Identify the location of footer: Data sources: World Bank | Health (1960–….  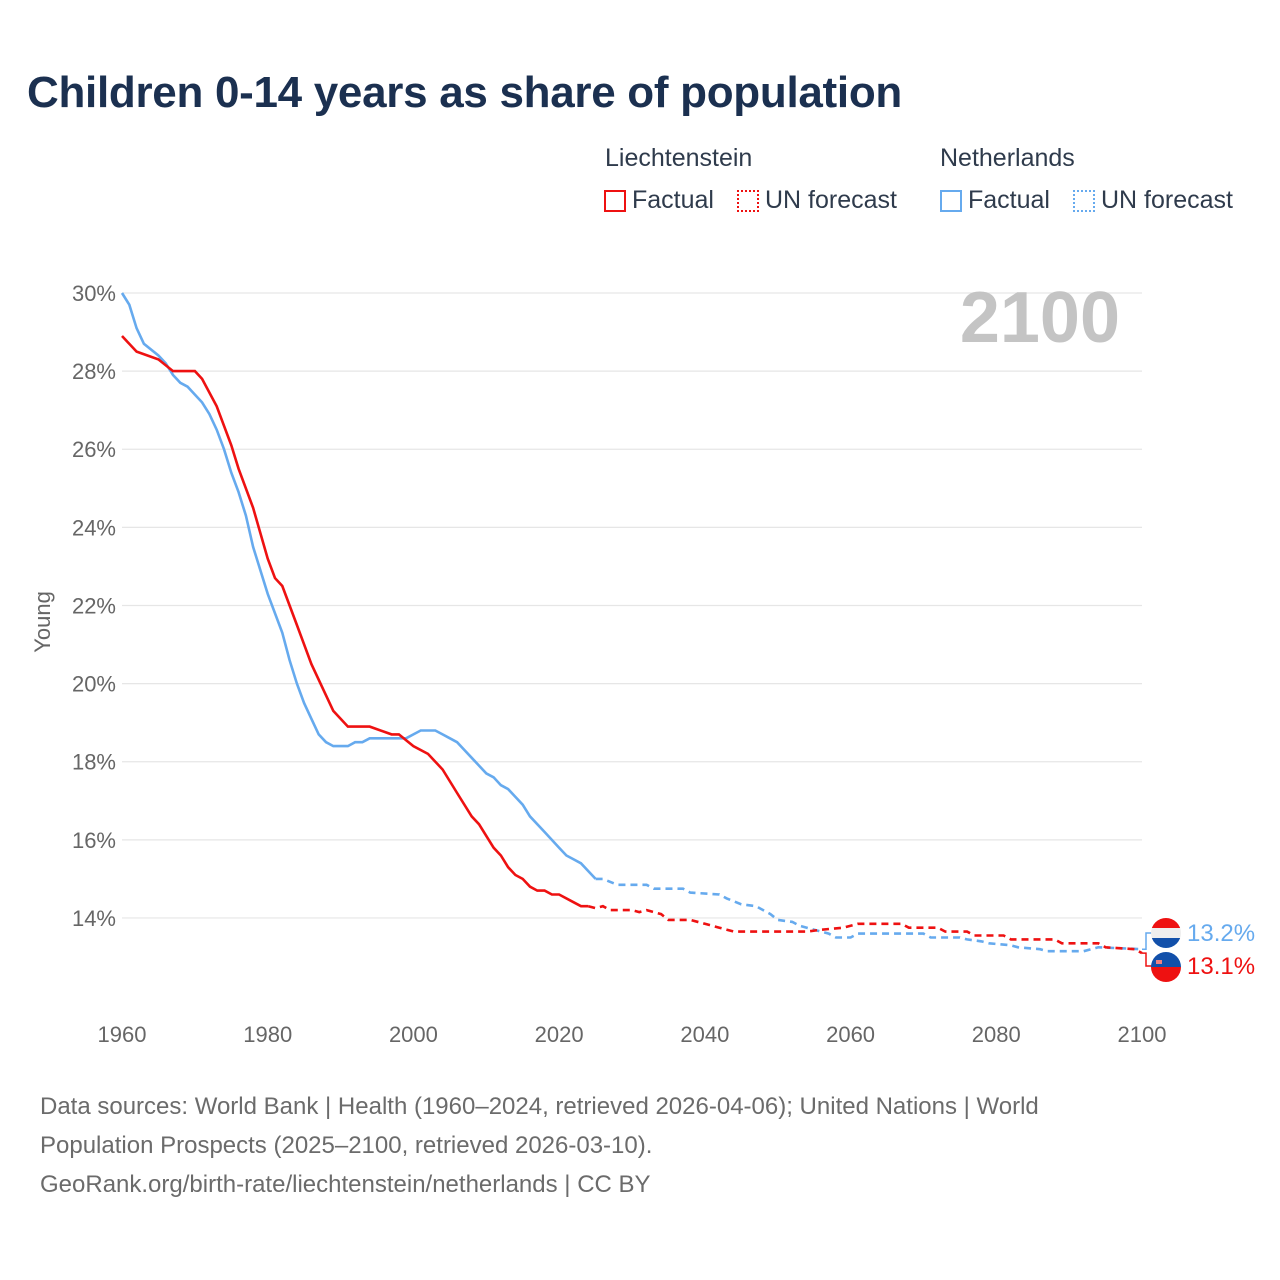
(610, 1145).